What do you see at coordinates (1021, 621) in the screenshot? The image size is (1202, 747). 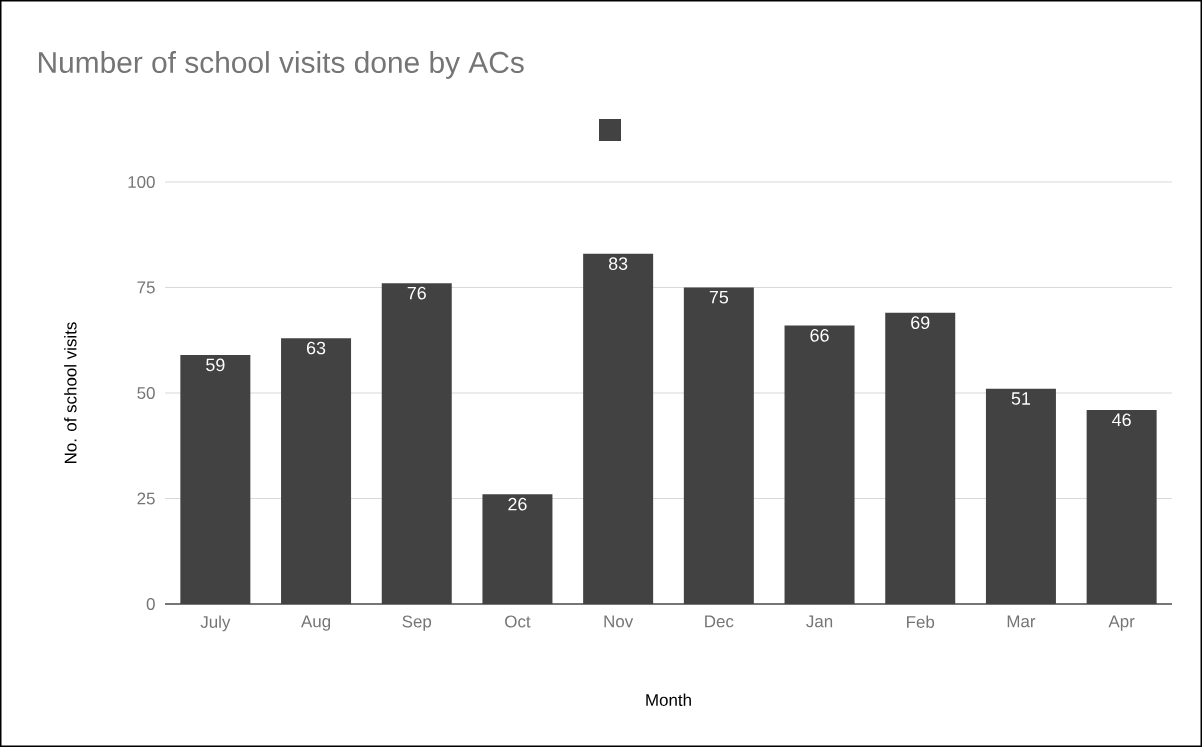 I see `x-tick-label: Mar` at bounding box center [1021, 621].